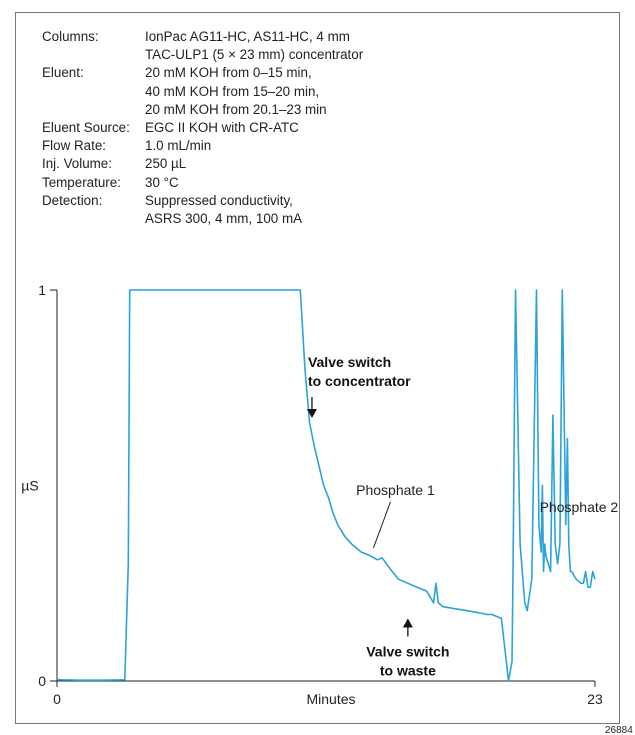 The width and height of the screenshot is (635, 735). I want to click on condition-label: Flow Rate:, so click(74, 146).